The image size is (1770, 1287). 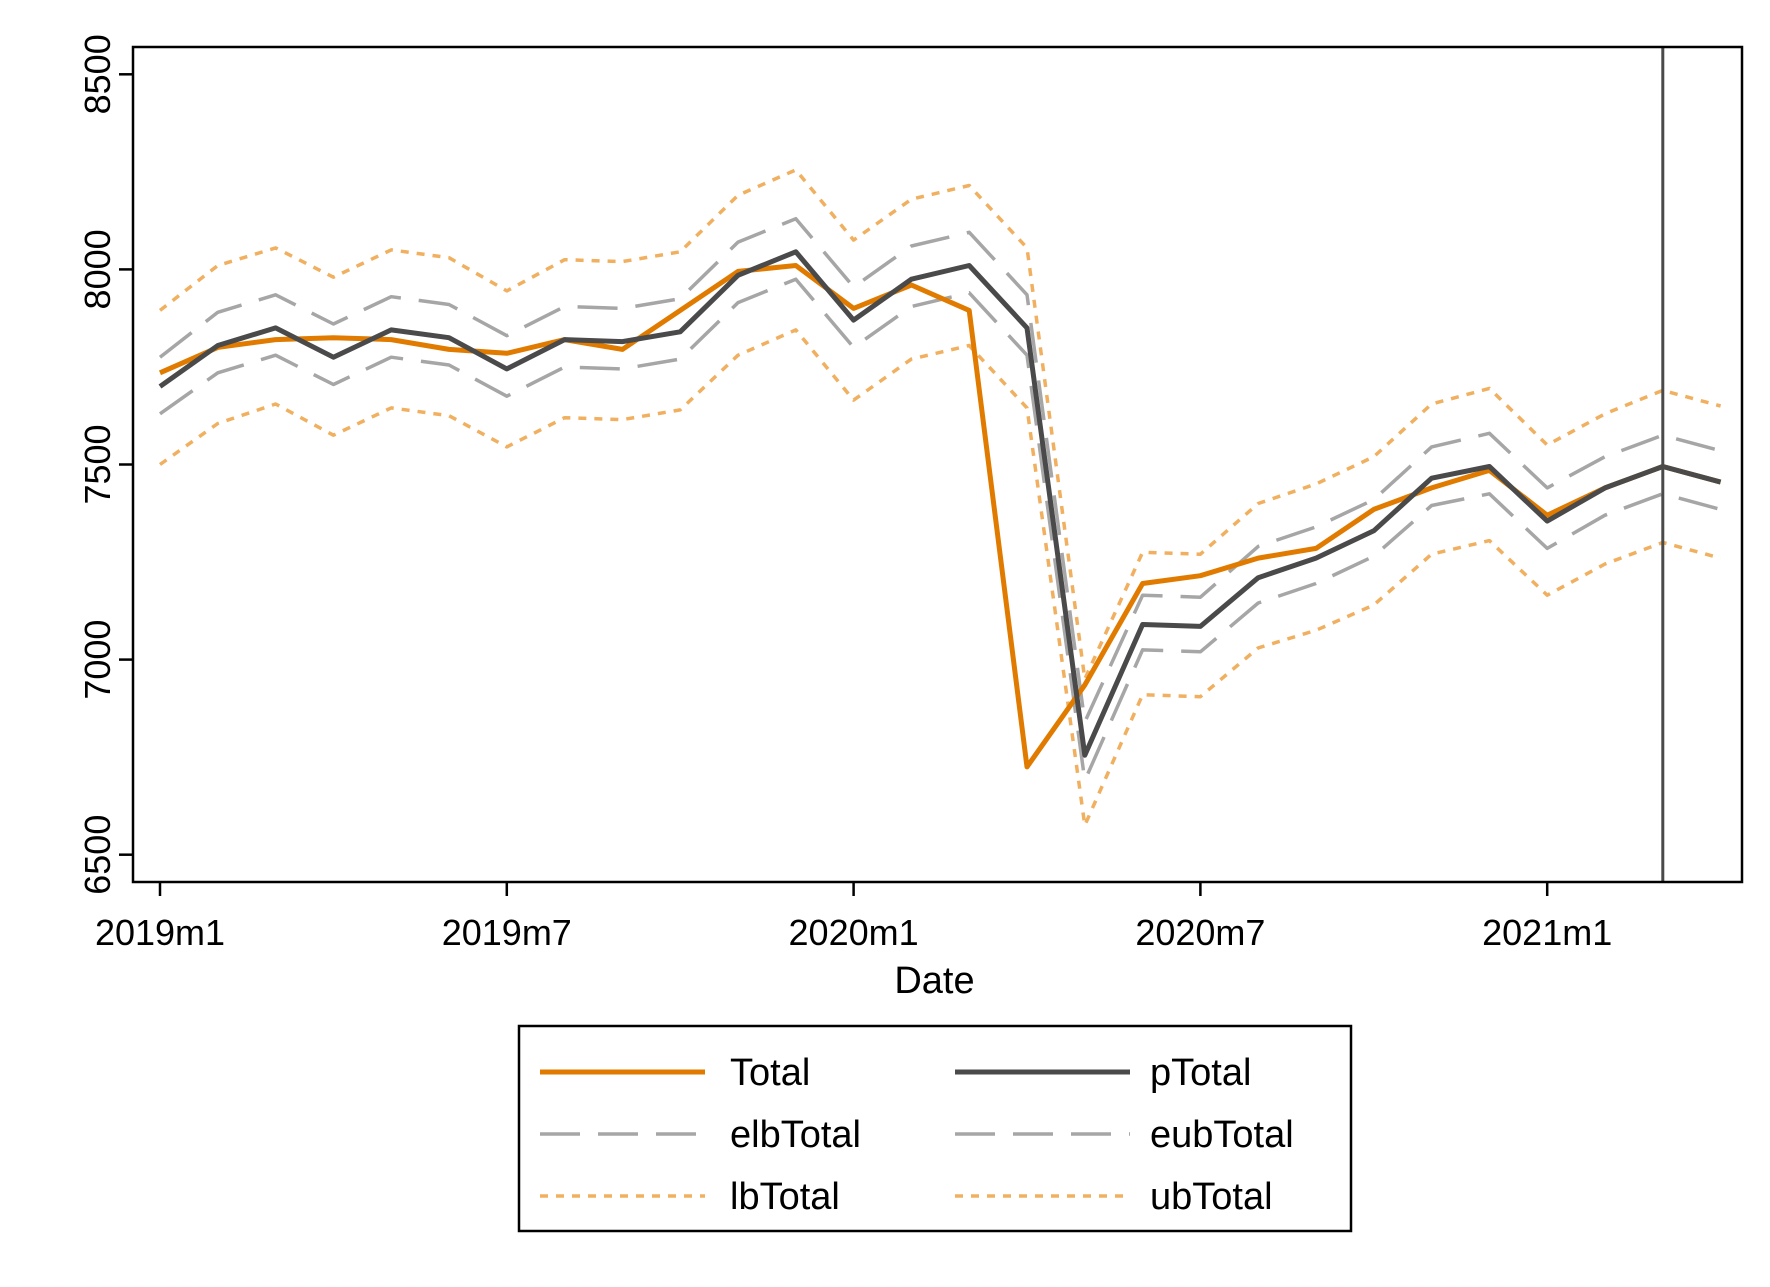 I want to click on y-tick-label: 8500, so click(x=97, y=74).